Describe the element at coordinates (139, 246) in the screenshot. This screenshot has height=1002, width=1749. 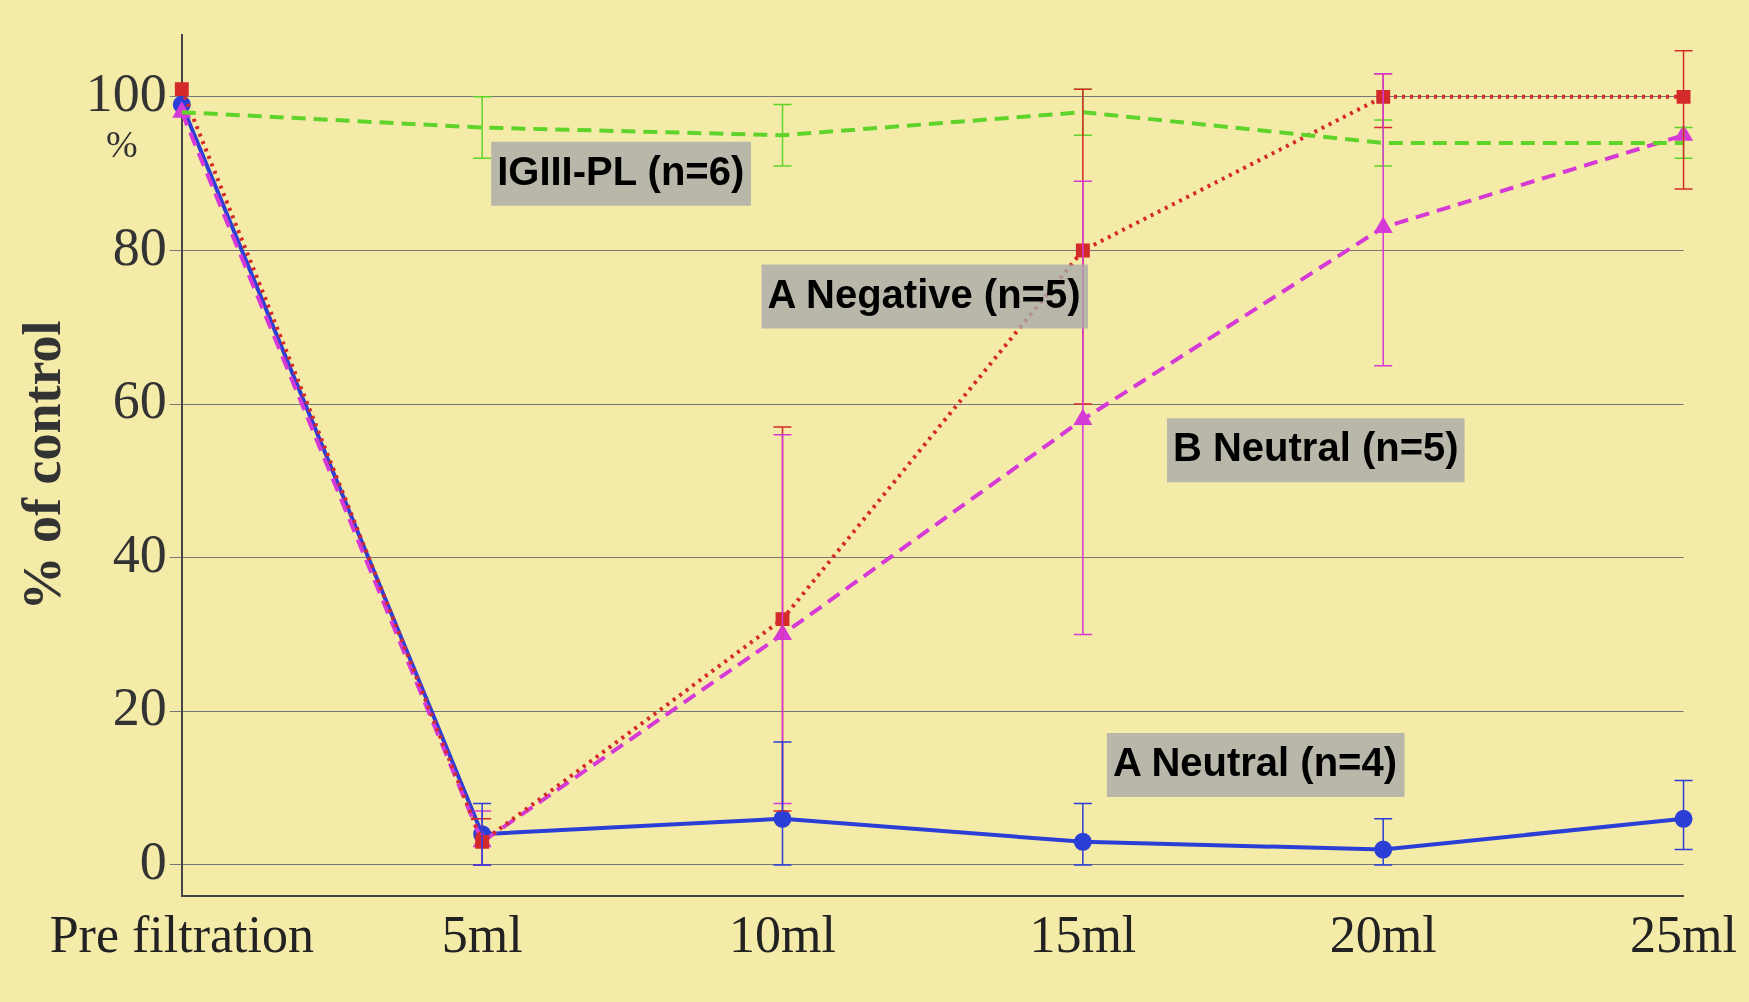
I see `y-tick-label: 80` at that location.